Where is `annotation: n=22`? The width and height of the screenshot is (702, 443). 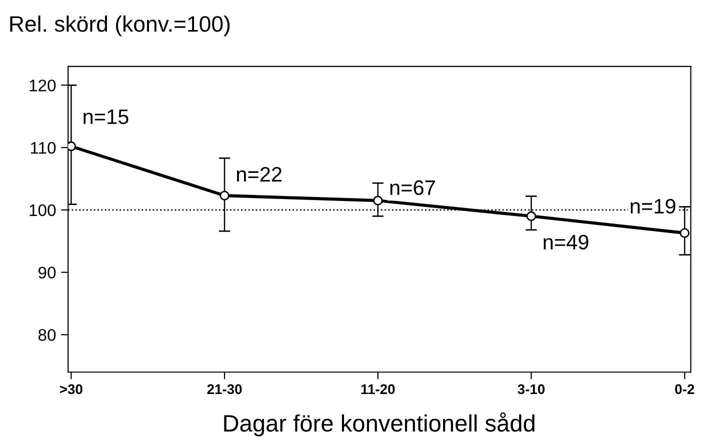 annotation: n=22 is located at coordinates (259, 174).